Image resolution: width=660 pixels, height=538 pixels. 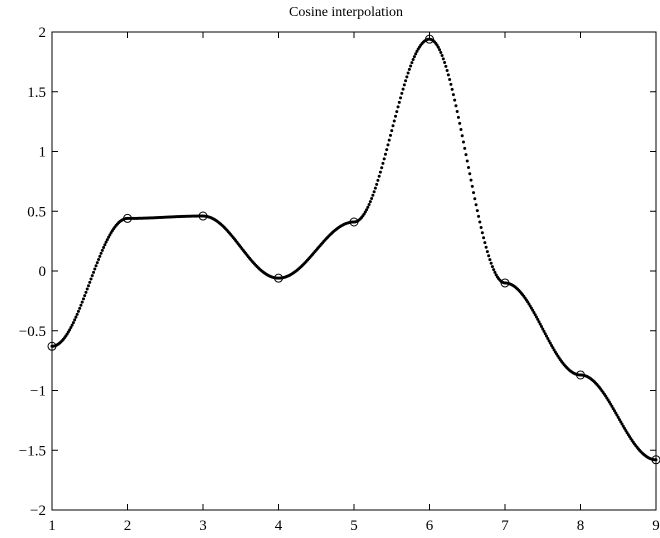 I want to click on x-tick-label: 2, so click(x=128, y=526).